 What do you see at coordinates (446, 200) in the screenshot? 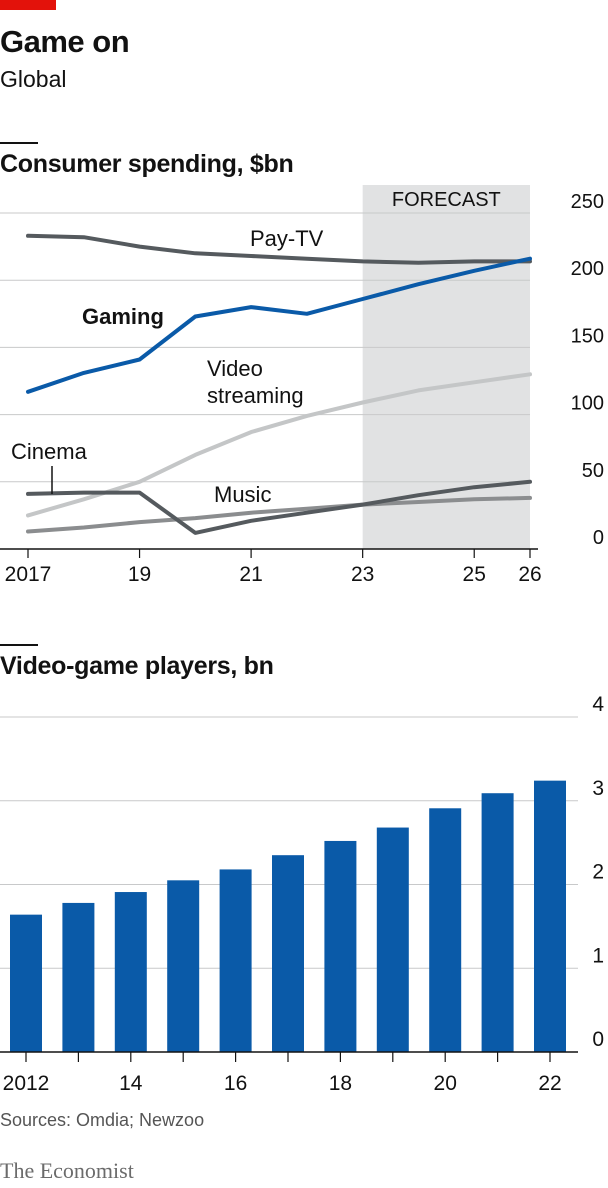
I see `forecast-label: FORECAST` at bounding box center [446, 200].